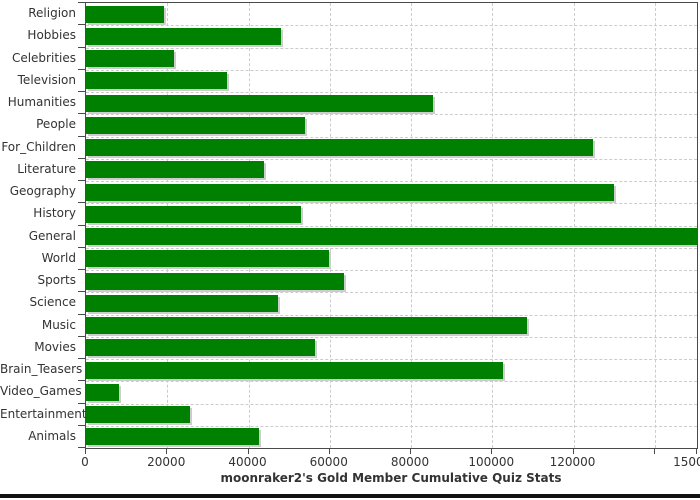 The width and height of the screenshot is (700, 500). Describe the element at coordinates (51, 35) in the screenshot. I see `category-label: Hobbies` at that location.